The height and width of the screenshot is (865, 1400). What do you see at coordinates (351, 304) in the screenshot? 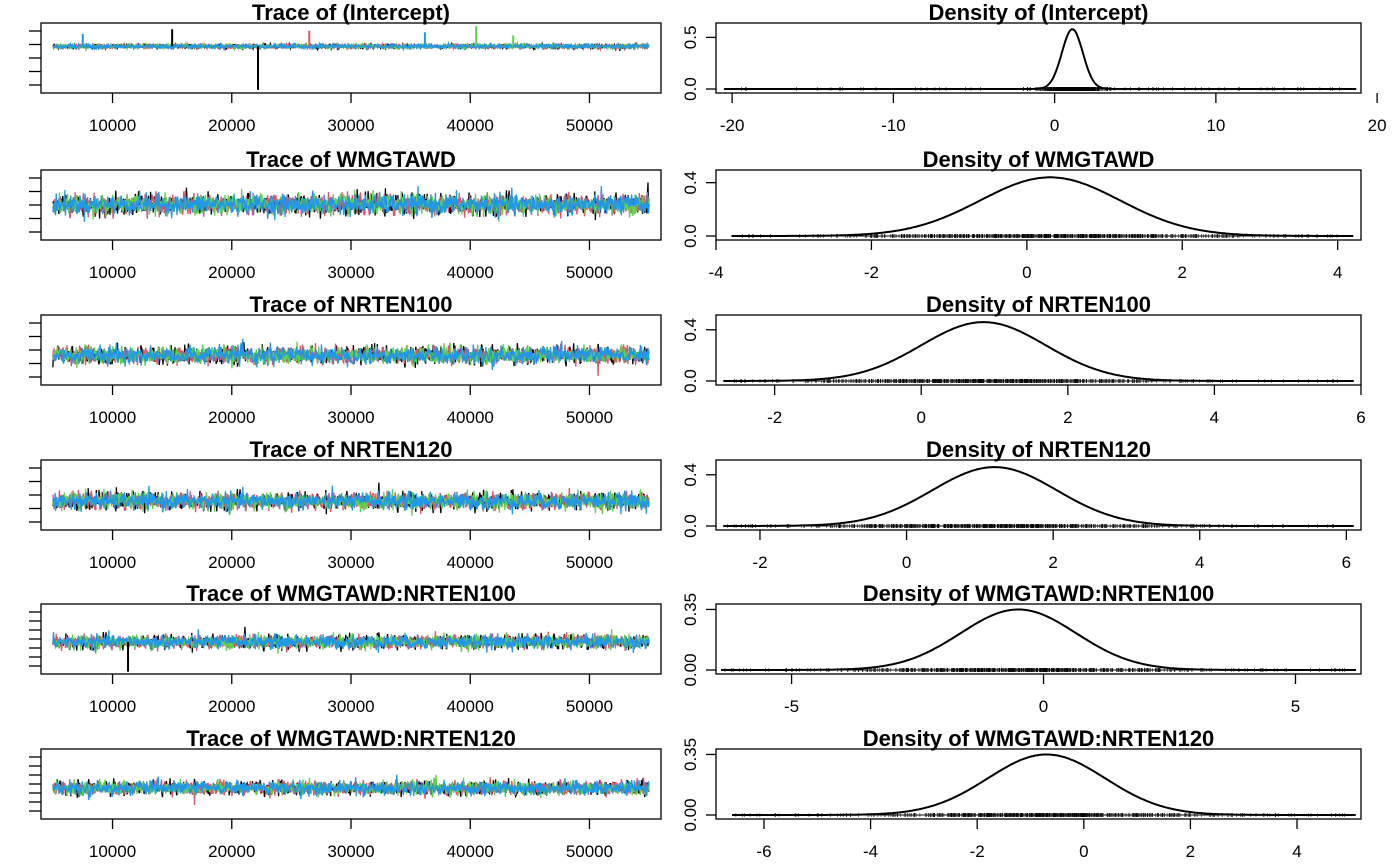
I see `trace-title: Trace of NRTEN100` at bounding box center [351, 304].